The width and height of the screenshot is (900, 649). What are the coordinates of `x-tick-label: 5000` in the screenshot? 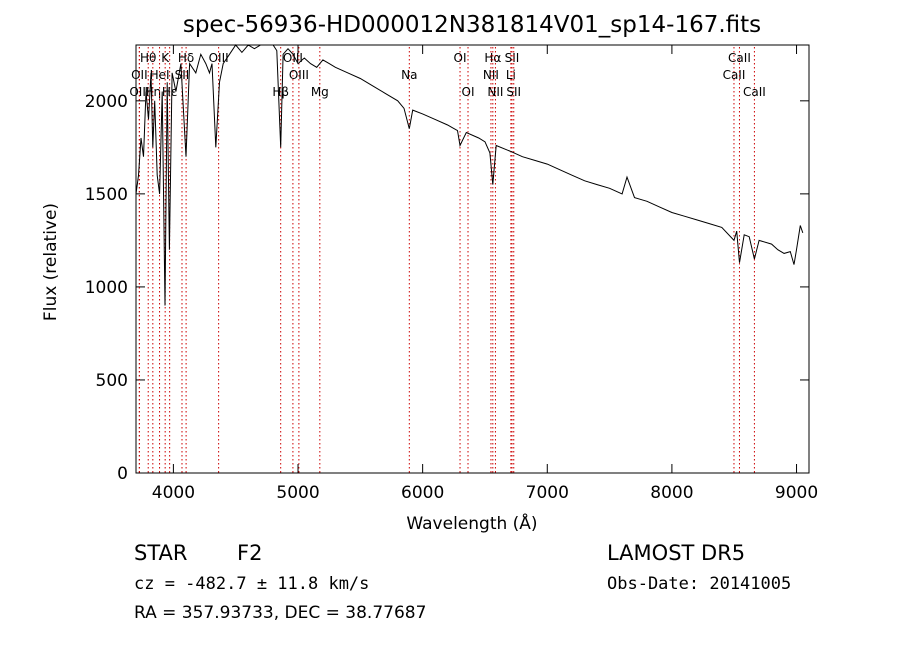 It's located at (297, 493).